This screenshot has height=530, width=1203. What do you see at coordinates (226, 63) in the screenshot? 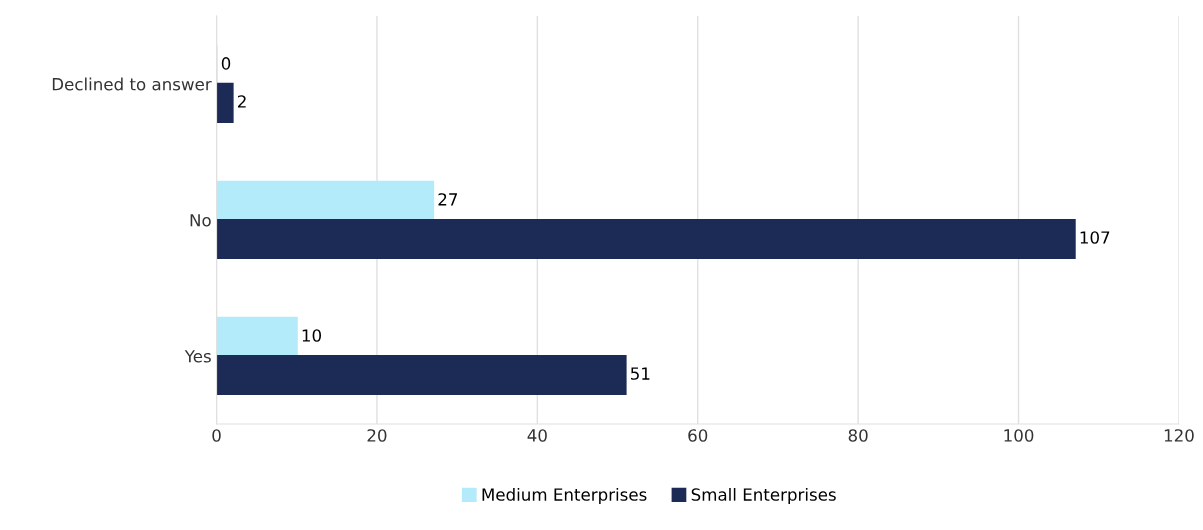
I see `data-label: 0` at bounding box center [226, 63].